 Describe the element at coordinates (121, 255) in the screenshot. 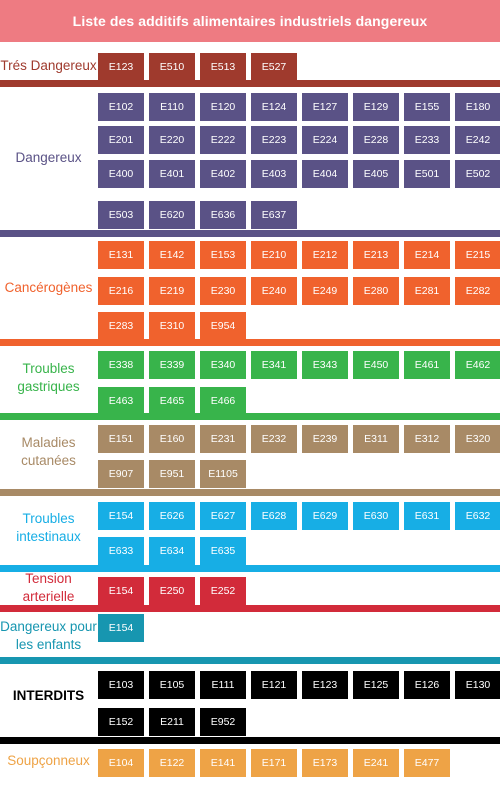

I see `additive-chip: E131` at that location.